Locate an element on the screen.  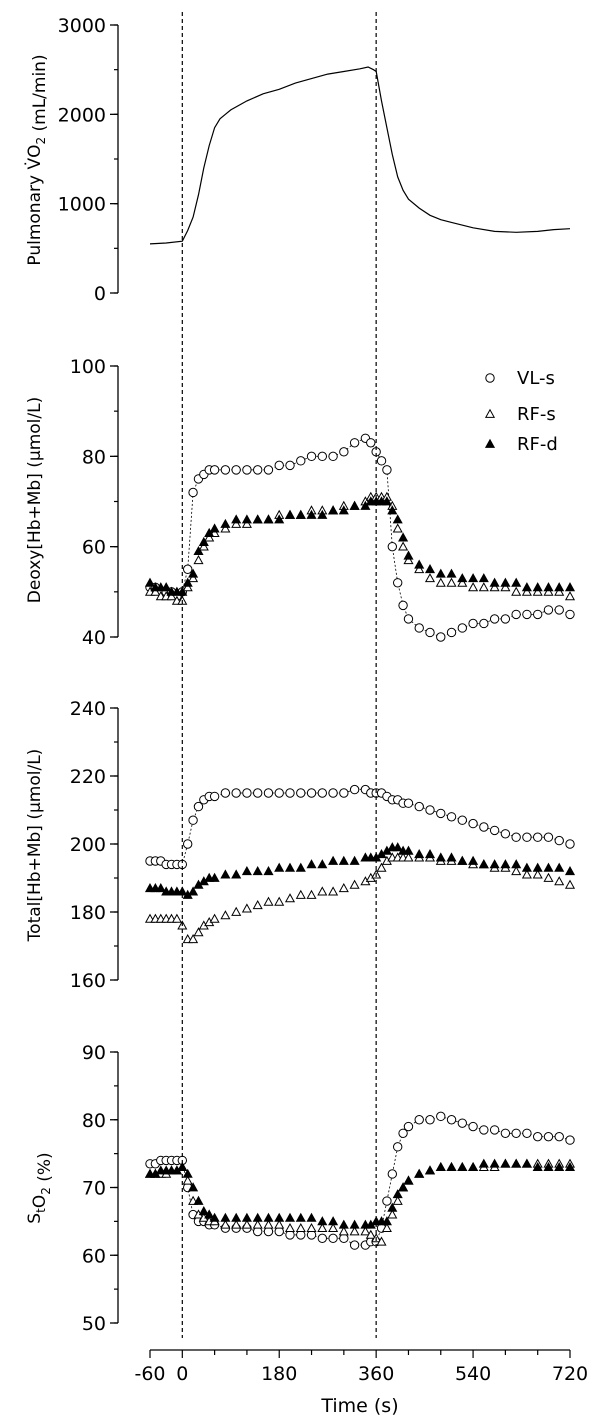
legend-label: VL-s is located at coordinates (536, 378).